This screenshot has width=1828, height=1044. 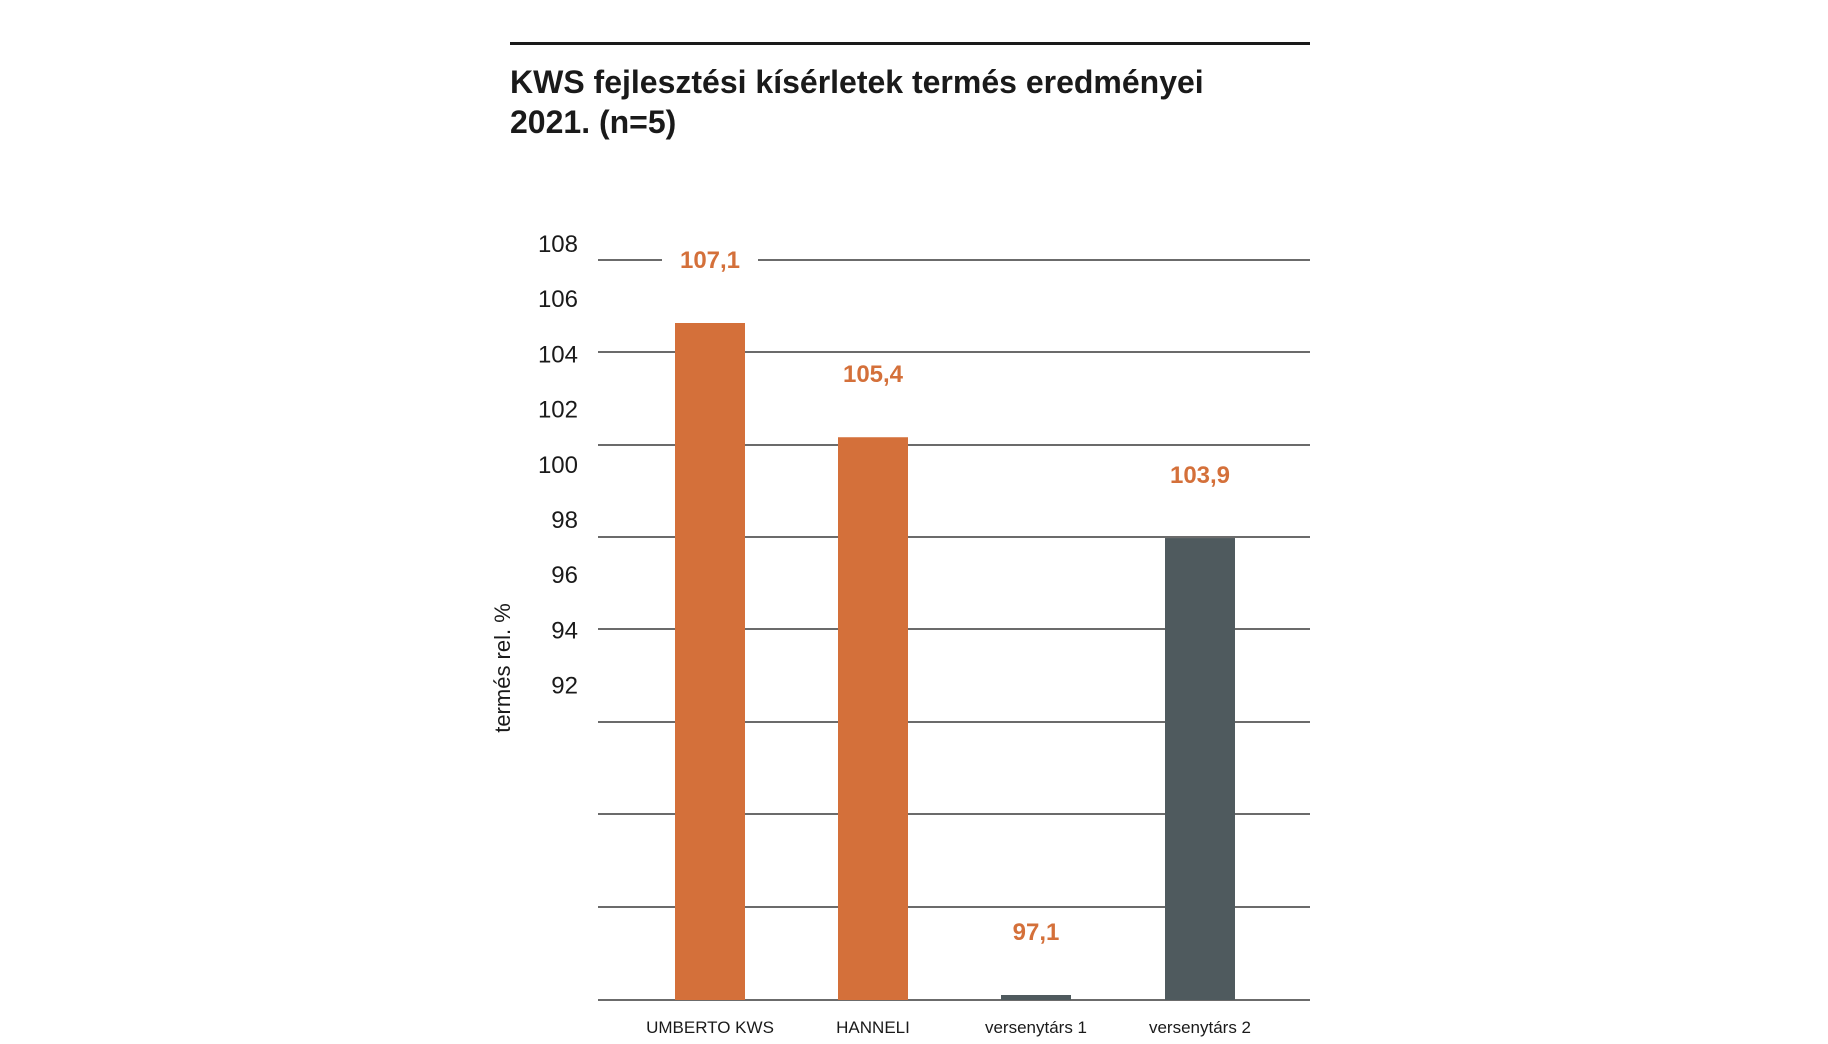 I want to click on category-label: HANNELI, so click(x=873, y=1027).